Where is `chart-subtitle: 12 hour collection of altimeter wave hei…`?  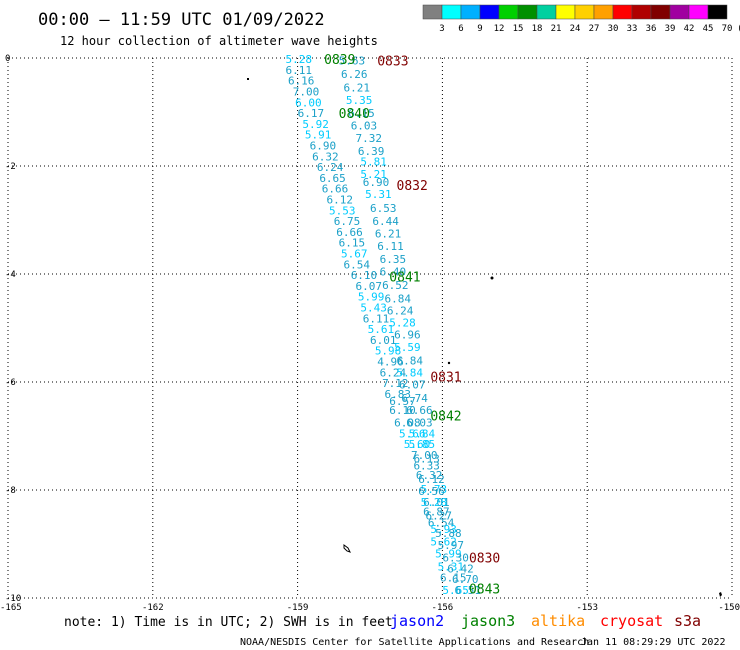
chart-subtitle: 12 hour collection of altimeter wave hei… is located at coordinates (219, 41).